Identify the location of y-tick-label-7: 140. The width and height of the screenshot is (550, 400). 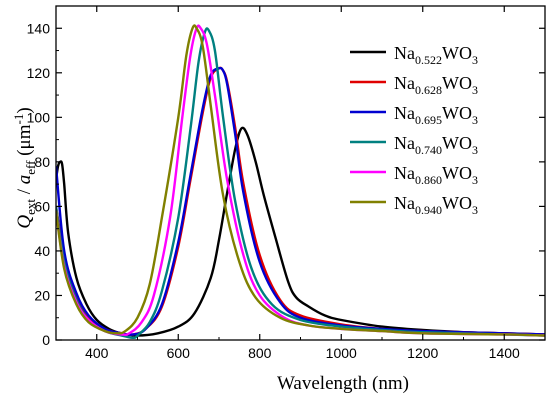
(39, 28).